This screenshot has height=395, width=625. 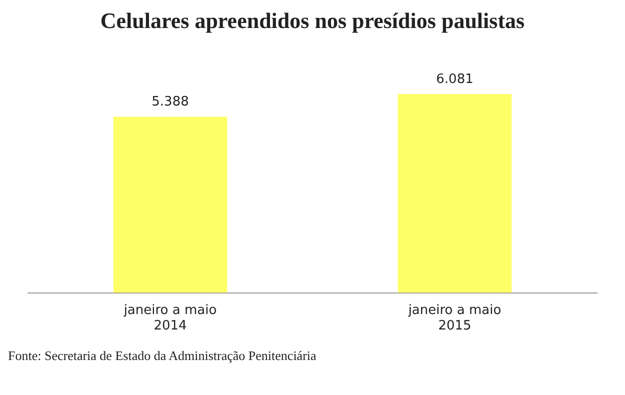 I want to click on chart-title: Celulares apreendidos nos presídios paulistas, so click(x=312, y=21).